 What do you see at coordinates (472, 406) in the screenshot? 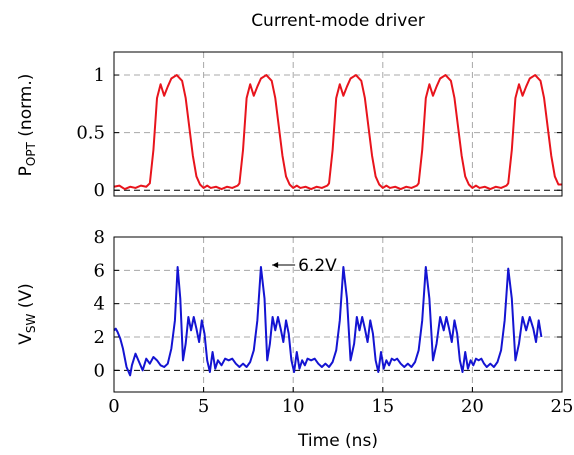
I see `x-tick-label: 20` at bounding box center [472, 406].